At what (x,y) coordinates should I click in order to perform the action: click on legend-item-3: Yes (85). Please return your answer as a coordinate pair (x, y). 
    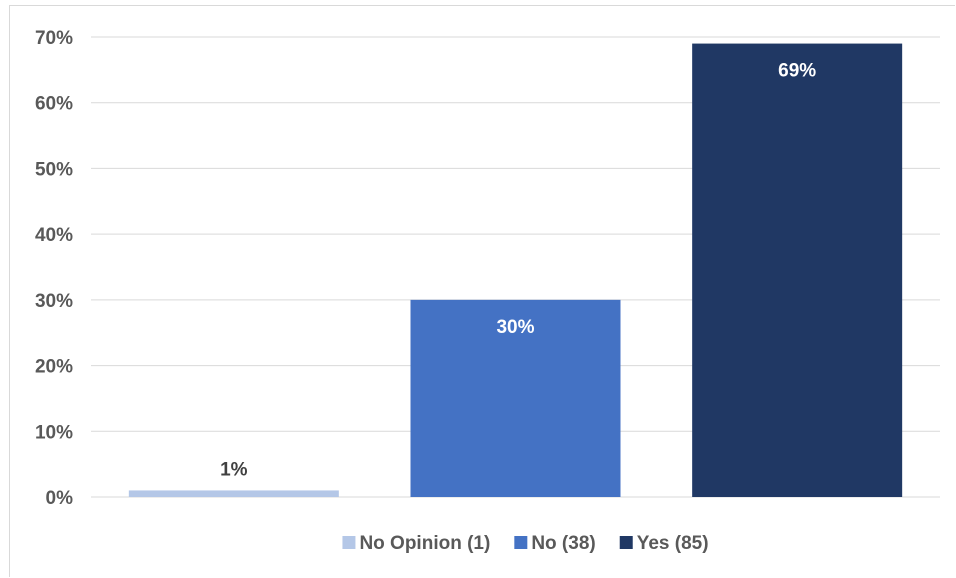
    Looking at the image, I should click on (664, 543).